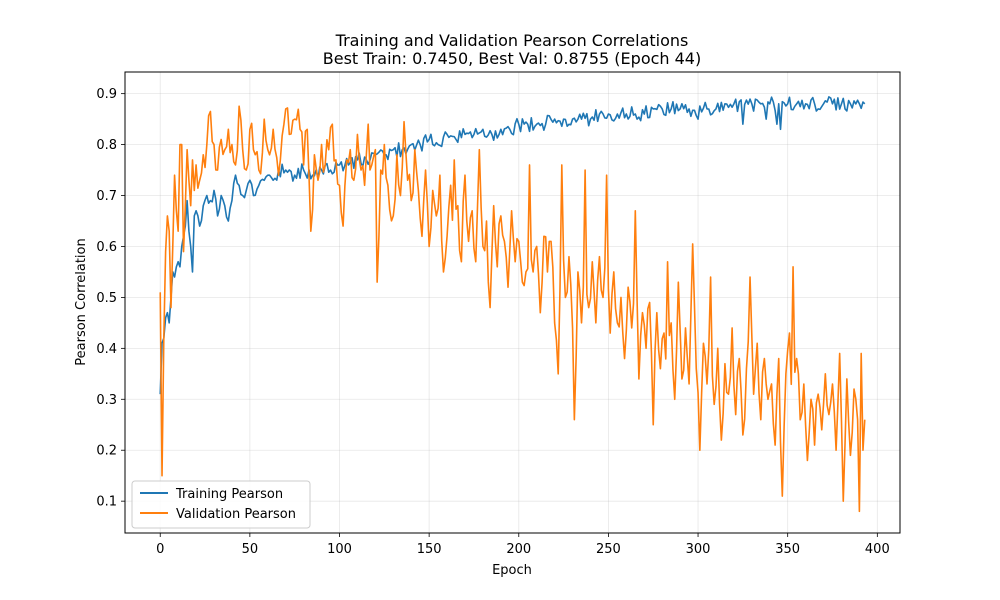  Describe the element at coordinates (512, 570) in the screenshot. I see `x-axis-title: Epoch` at that location.